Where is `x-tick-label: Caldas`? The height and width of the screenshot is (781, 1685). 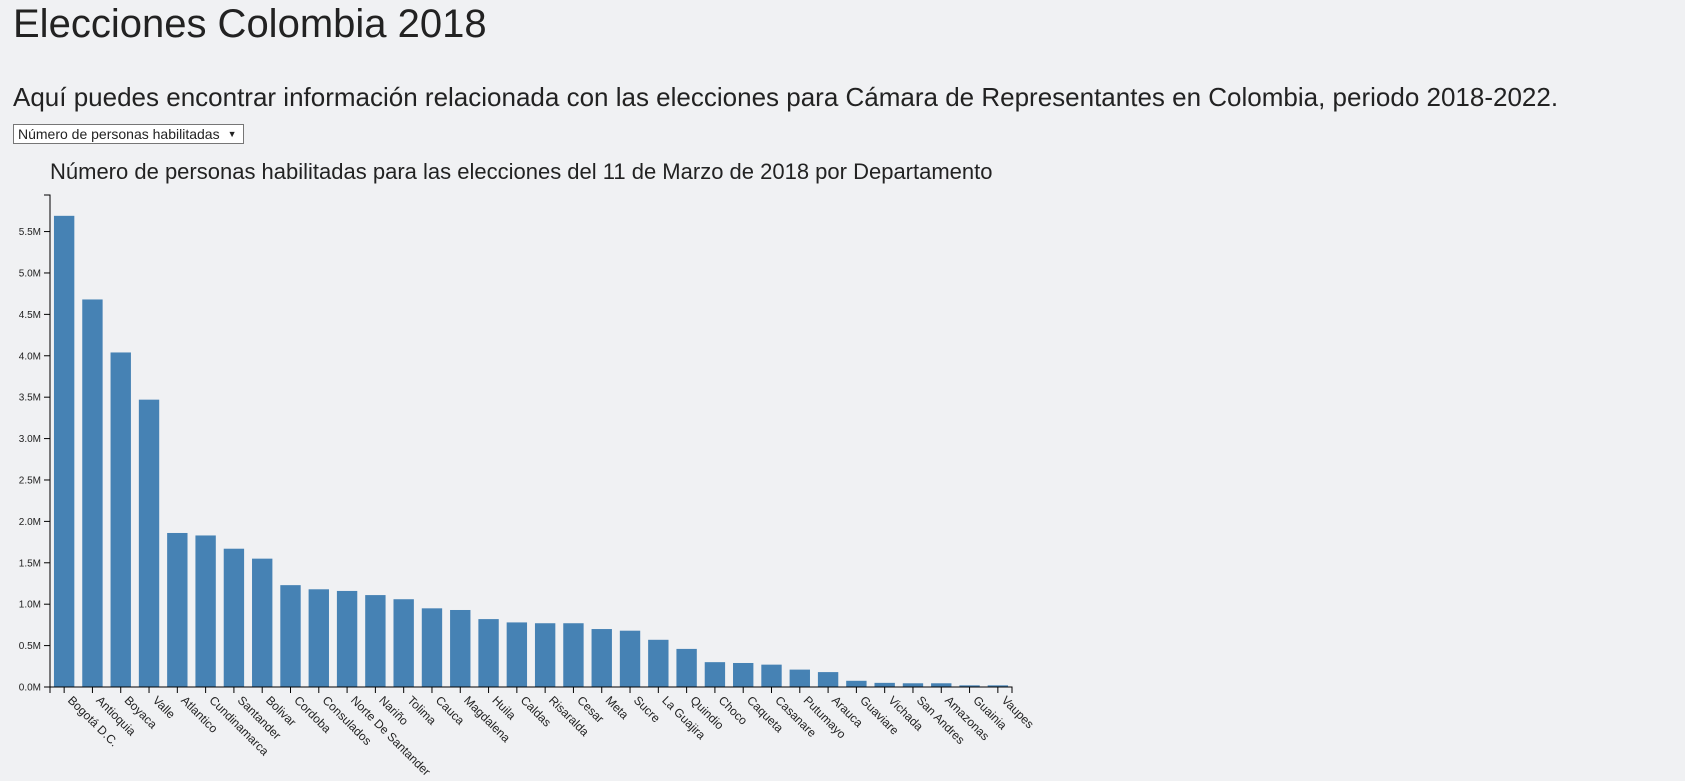 x-tick-label: Caldas is located at coordinates (536, 711).